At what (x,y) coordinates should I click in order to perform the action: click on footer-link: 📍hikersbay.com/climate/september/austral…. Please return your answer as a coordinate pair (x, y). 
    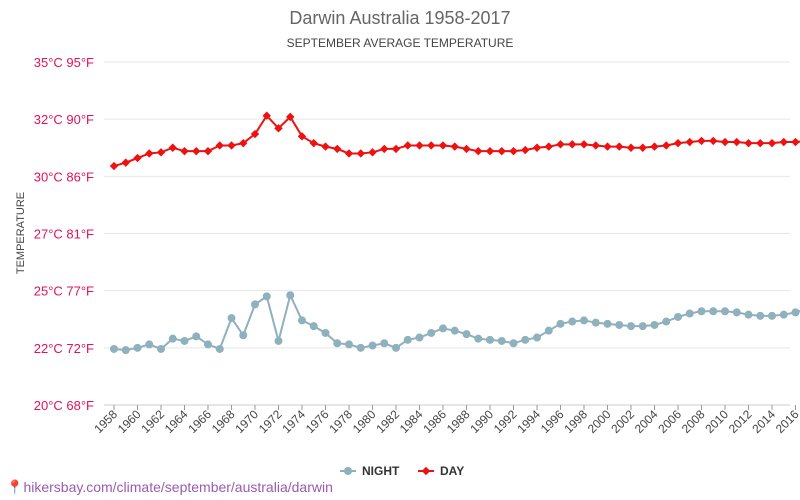
    Looking at the image, I should click on (169, 487).